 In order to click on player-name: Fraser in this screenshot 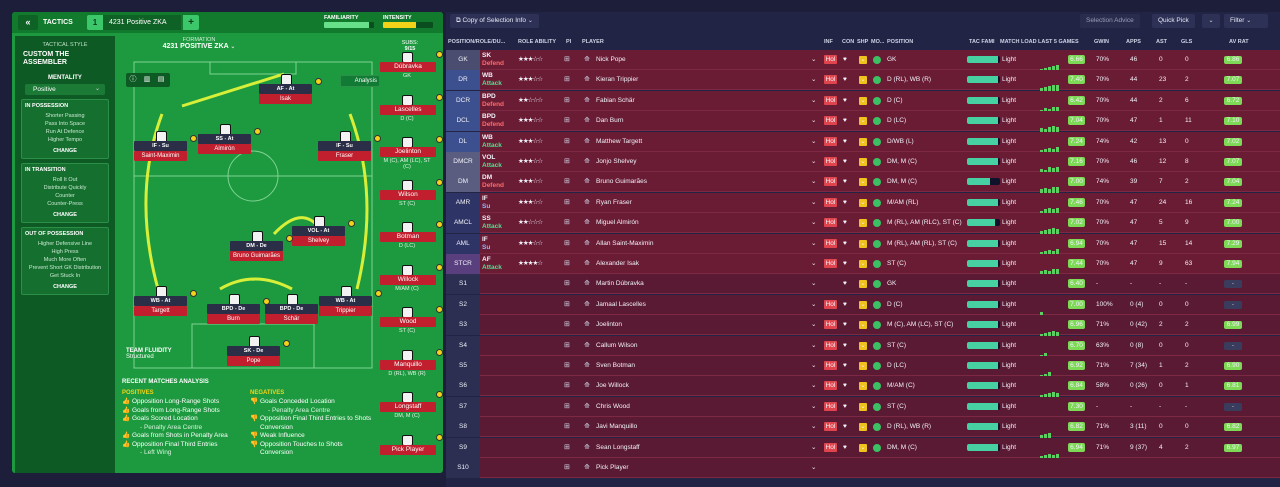, I will do `click(344, 156)`.